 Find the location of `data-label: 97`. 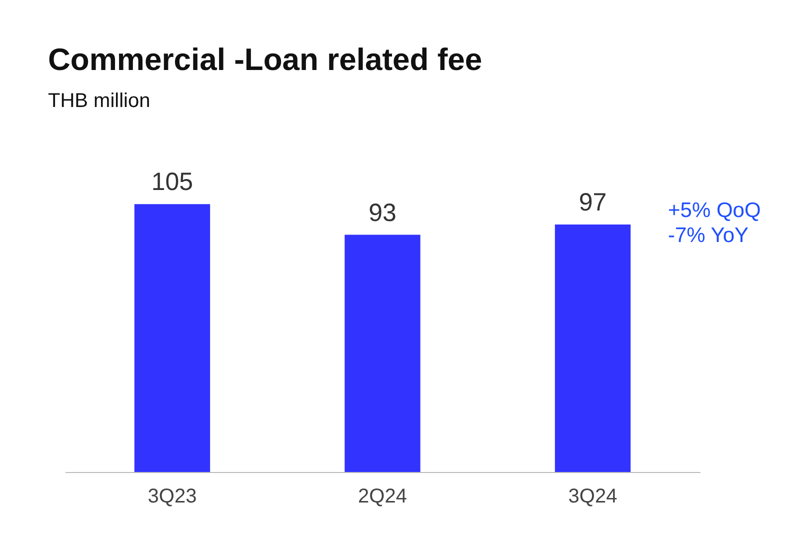

data-label: 97 is located at coordinates (592, 202).